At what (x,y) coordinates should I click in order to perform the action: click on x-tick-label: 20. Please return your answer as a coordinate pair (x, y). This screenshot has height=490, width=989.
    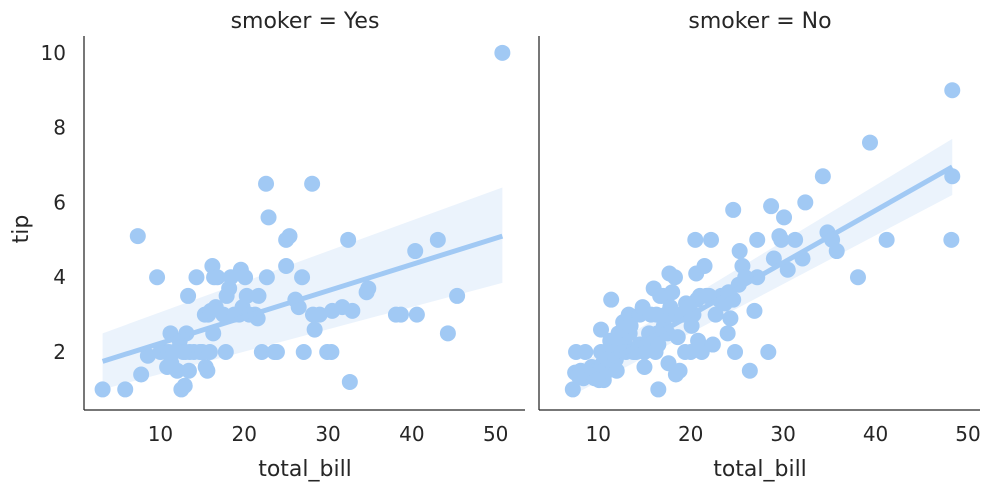
    Looking at the image, I should click on (690, 434).